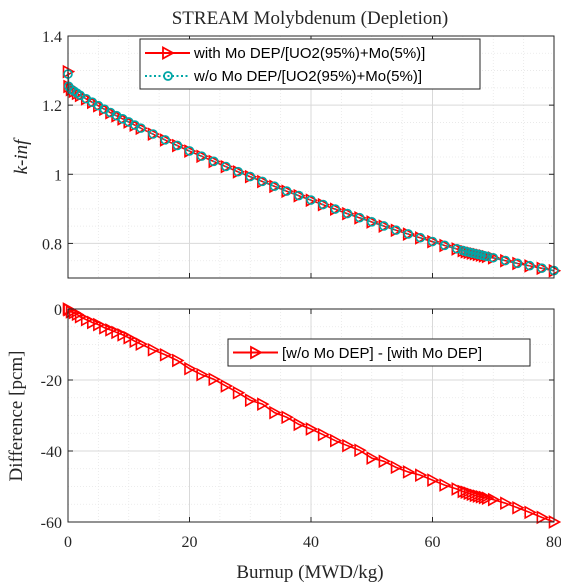  Describe the element at coordinates (168, 76) in the screenshot. I see `legend-sample-marker-without-mo` at that location.